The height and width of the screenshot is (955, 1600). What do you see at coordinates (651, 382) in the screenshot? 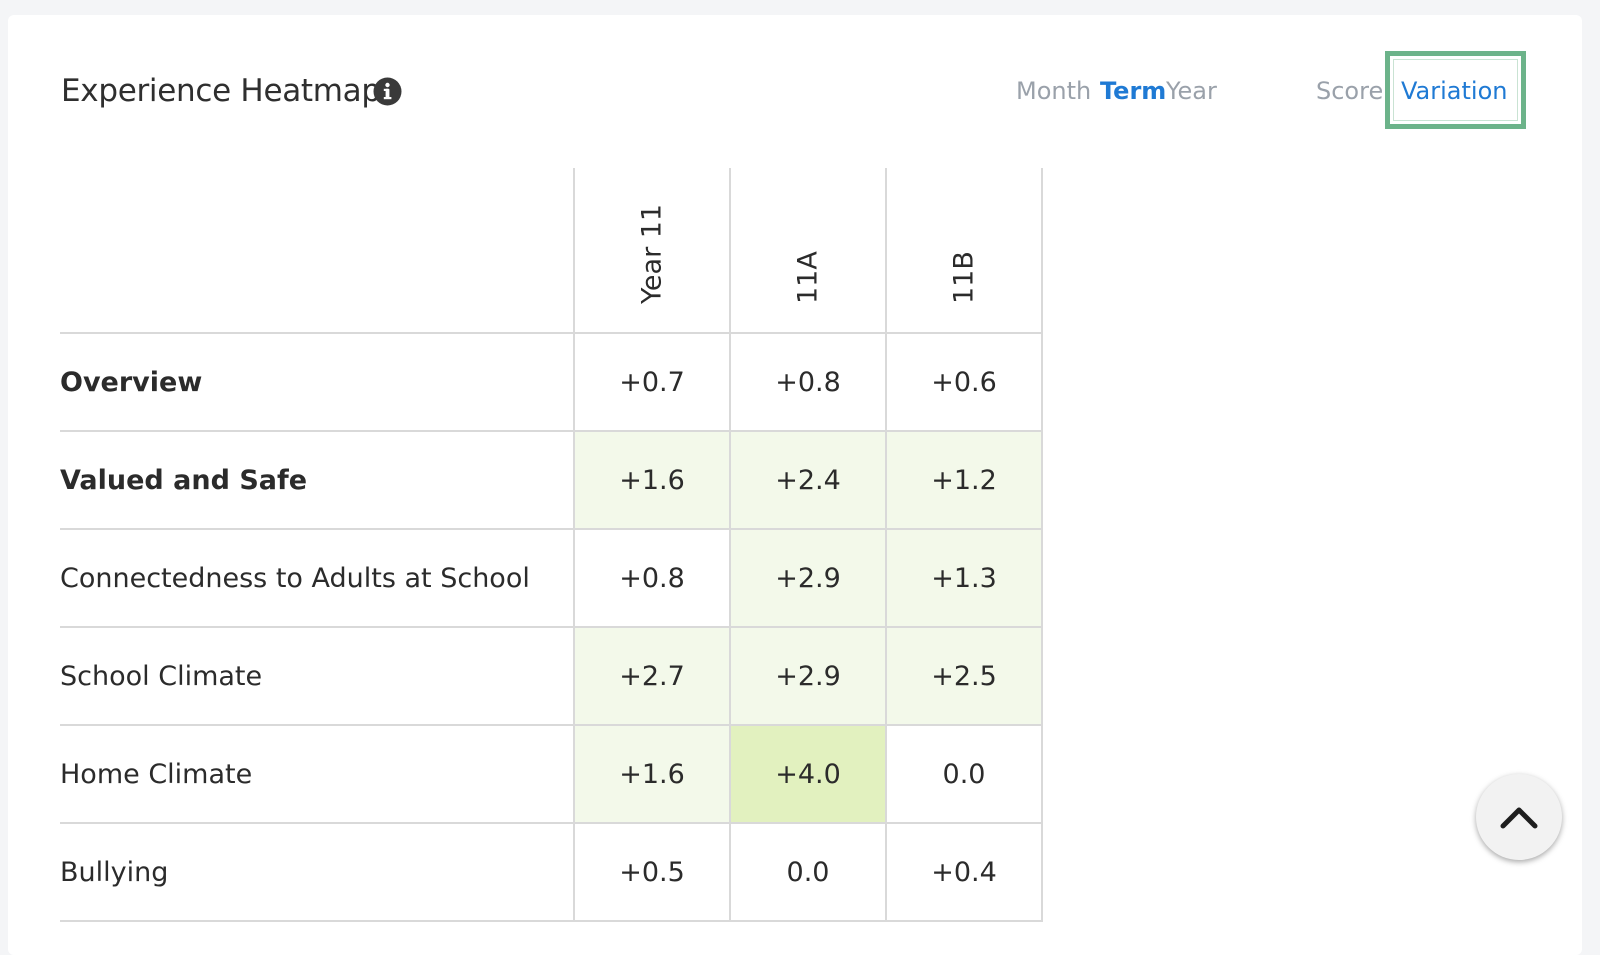
I see `heatmap-cell: +0.7` at bounding box center [651, 382].